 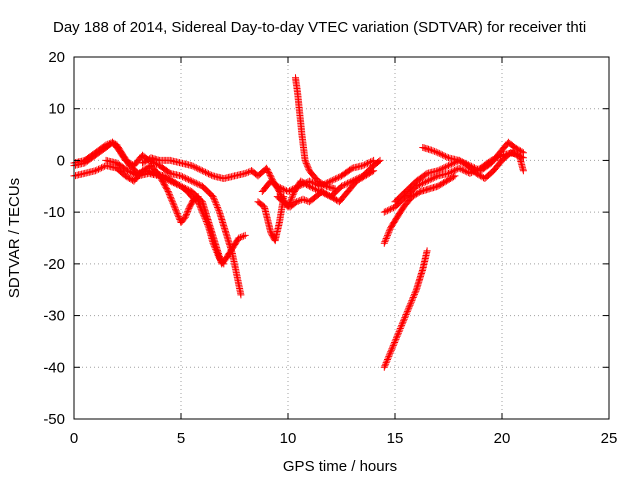 I want to click on x-tick-label: 5, so click(x=181, y=438).